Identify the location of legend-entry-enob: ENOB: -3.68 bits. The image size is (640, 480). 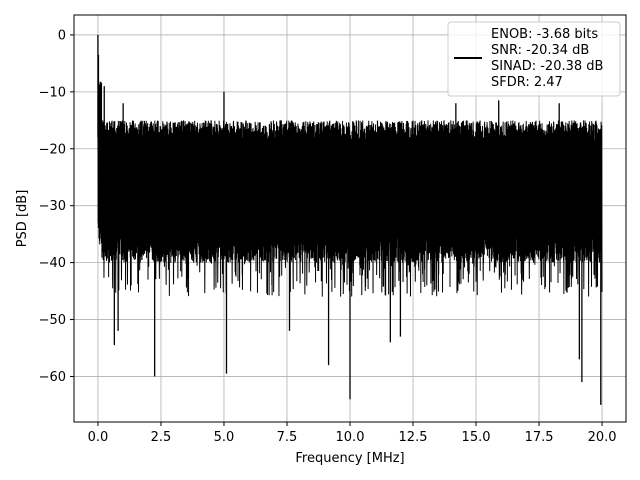
(544, 34).